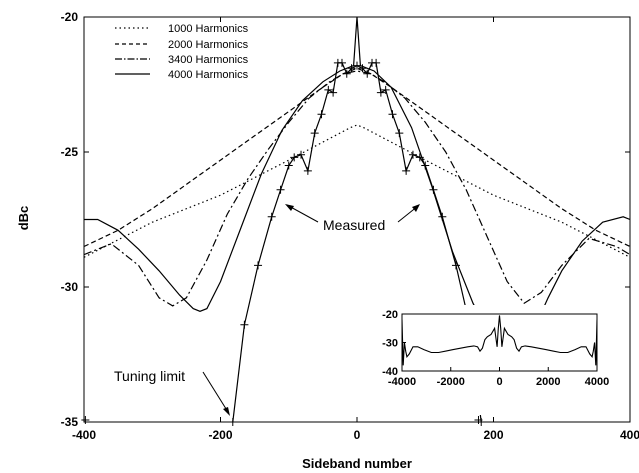  What do you see at coordinates (70, 422) in the screenshot?
I see `y-tick-label: -35` at bounding box center [70, 422].